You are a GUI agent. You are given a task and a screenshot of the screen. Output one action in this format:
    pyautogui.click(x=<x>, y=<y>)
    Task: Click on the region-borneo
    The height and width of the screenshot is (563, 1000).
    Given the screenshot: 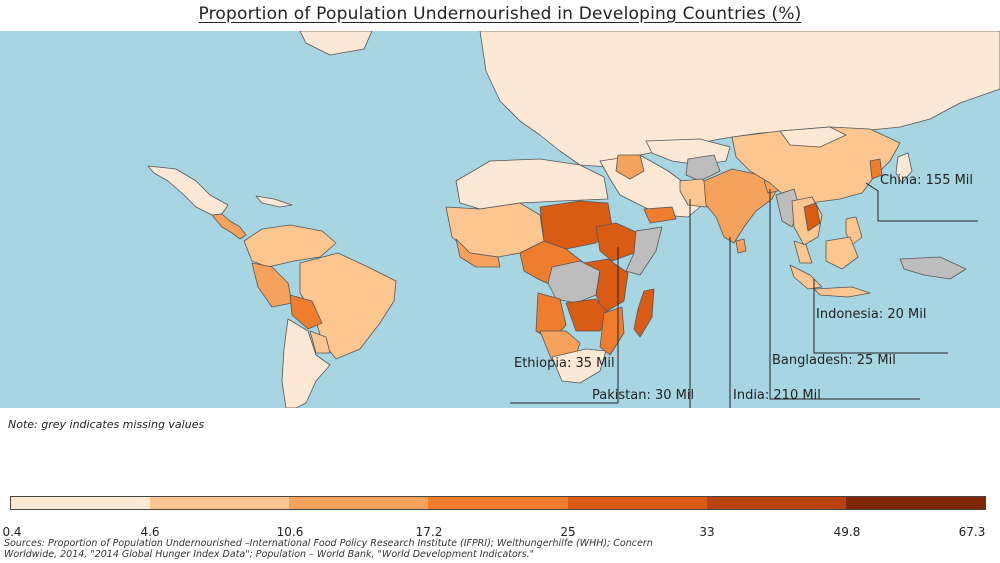 What is the action you would take?
    pyautogui.click(x=842, y=253)
    